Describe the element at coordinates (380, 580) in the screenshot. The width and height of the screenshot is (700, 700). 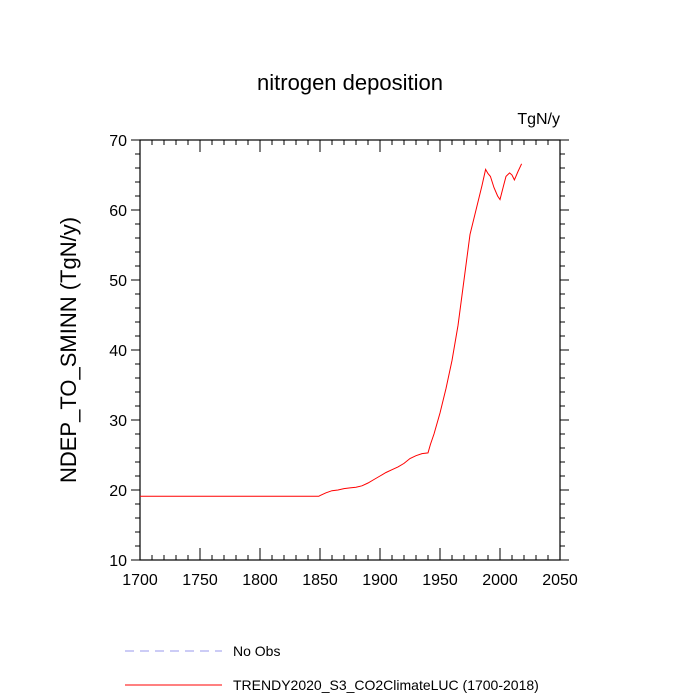
I see `x-tick-label: 1900` at that location.